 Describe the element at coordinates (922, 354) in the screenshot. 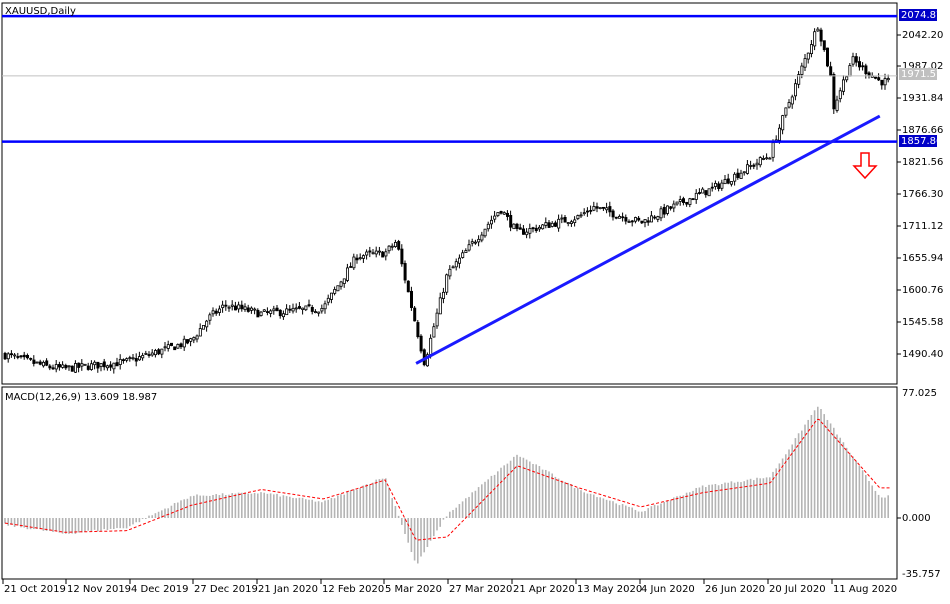

I see `price-tick-label: 1490.40` at that location.